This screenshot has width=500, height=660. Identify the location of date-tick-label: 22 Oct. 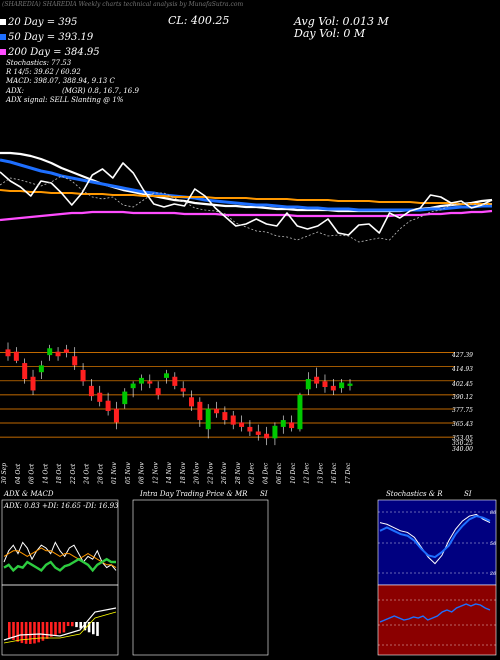
(73, 474).